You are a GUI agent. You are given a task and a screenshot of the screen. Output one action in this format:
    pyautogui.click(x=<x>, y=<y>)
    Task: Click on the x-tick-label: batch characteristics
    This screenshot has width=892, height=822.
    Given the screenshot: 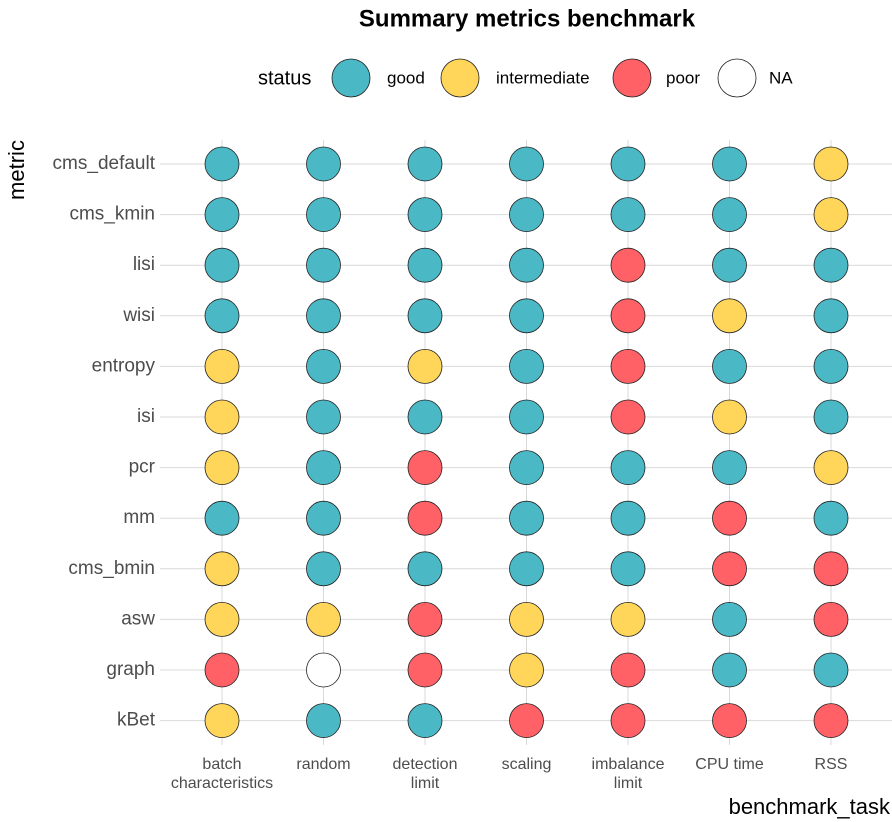 What is the action you would take?
    pyautogui.click(x=222, y=774)
    